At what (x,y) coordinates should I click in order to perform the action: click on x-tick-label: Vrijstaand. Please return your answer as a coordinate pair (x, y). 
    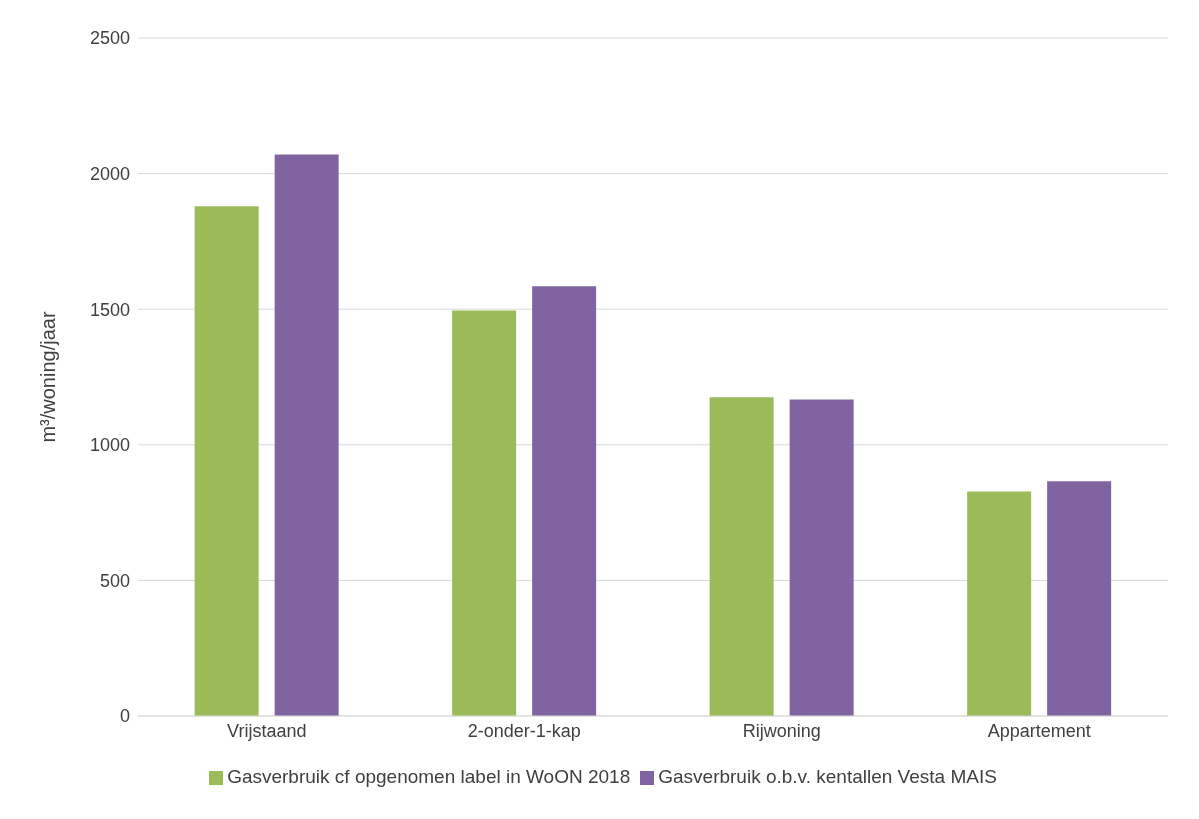
    Looking at the image, I should click on (267, 730).